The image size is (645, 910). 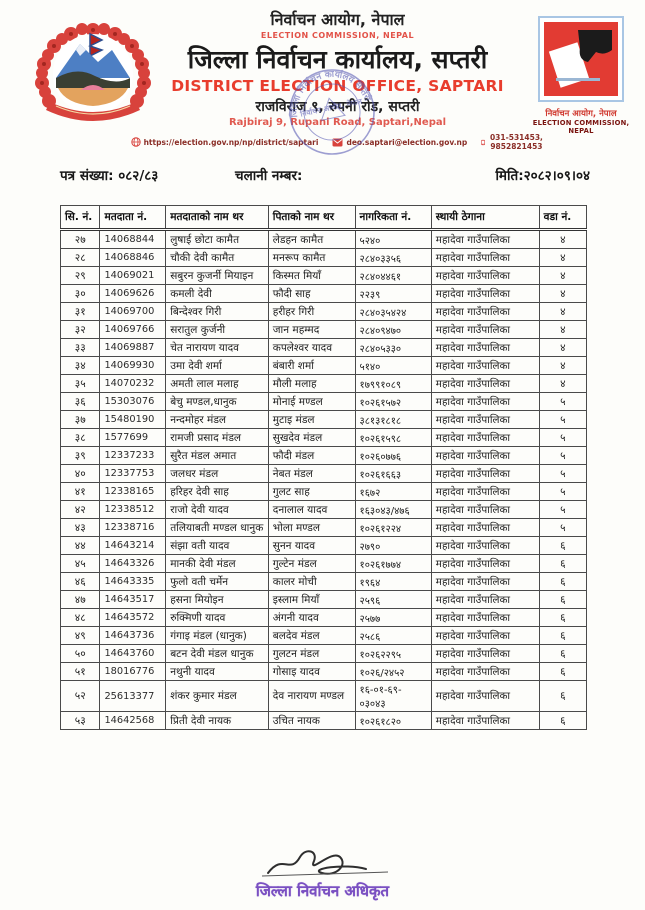 I want to click on cell-father-name: गुलटन मंडल, so click(x=311, y=653).